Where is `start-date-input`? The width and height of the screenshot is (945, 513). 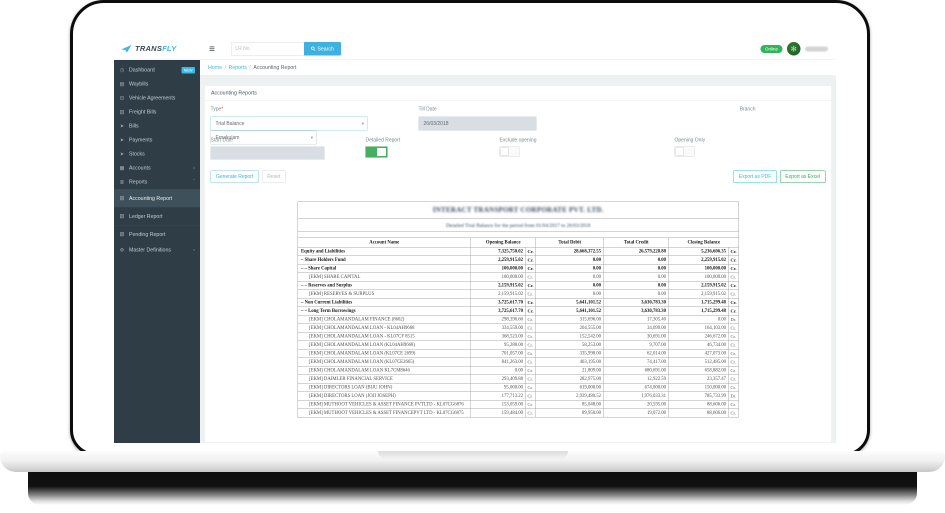 start-date-input is located at coordinates (267, 153).